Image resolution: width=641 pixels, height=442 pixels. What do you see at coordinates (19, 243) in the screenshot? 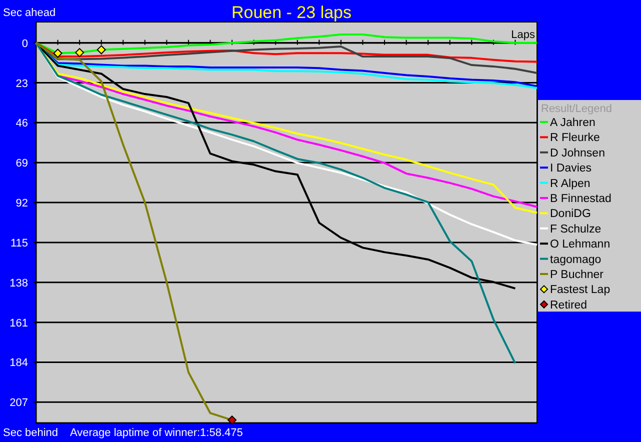
I see `y-tick-label: 115` at bounding box center [19, 243].